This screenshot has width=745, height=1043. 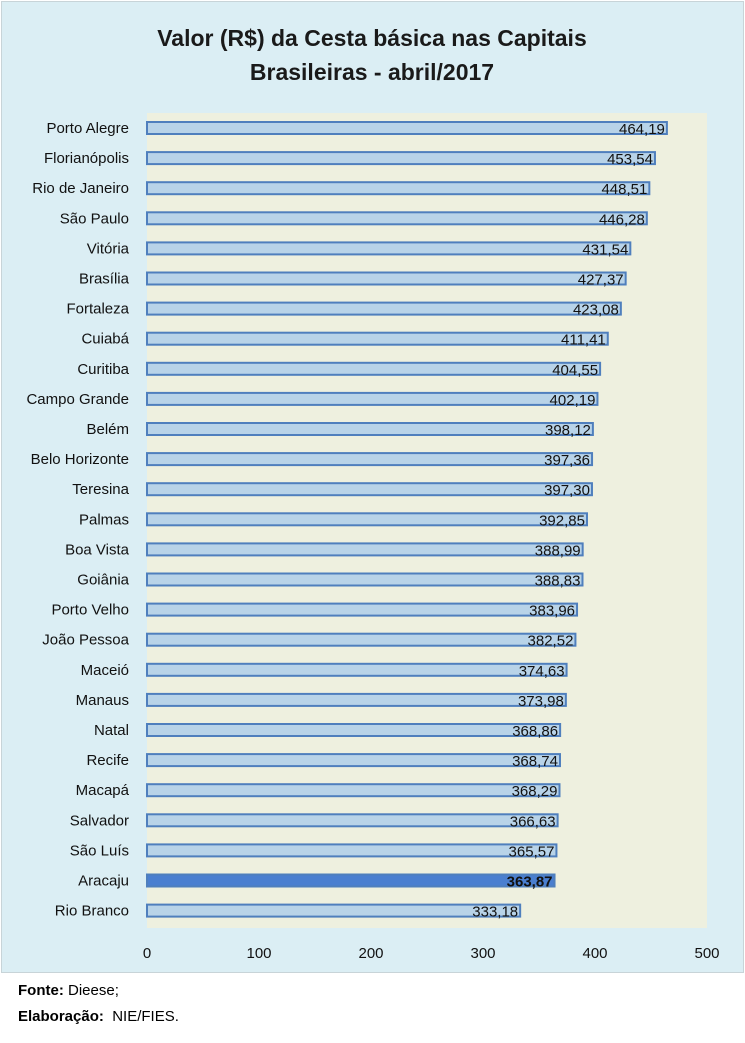 I want to click on data-label: 453,54, so click(x=630, y=159).